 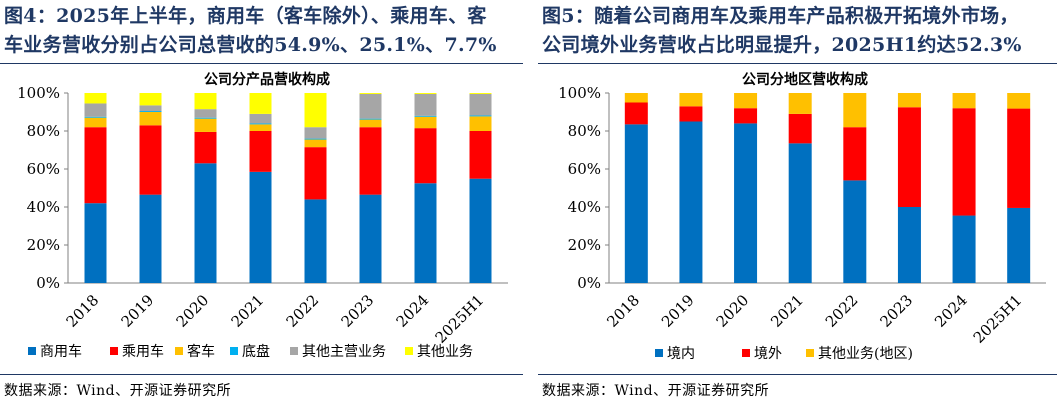 I want to click on chart-title: 公司分地区营收构成, so click(x=805, y=79).